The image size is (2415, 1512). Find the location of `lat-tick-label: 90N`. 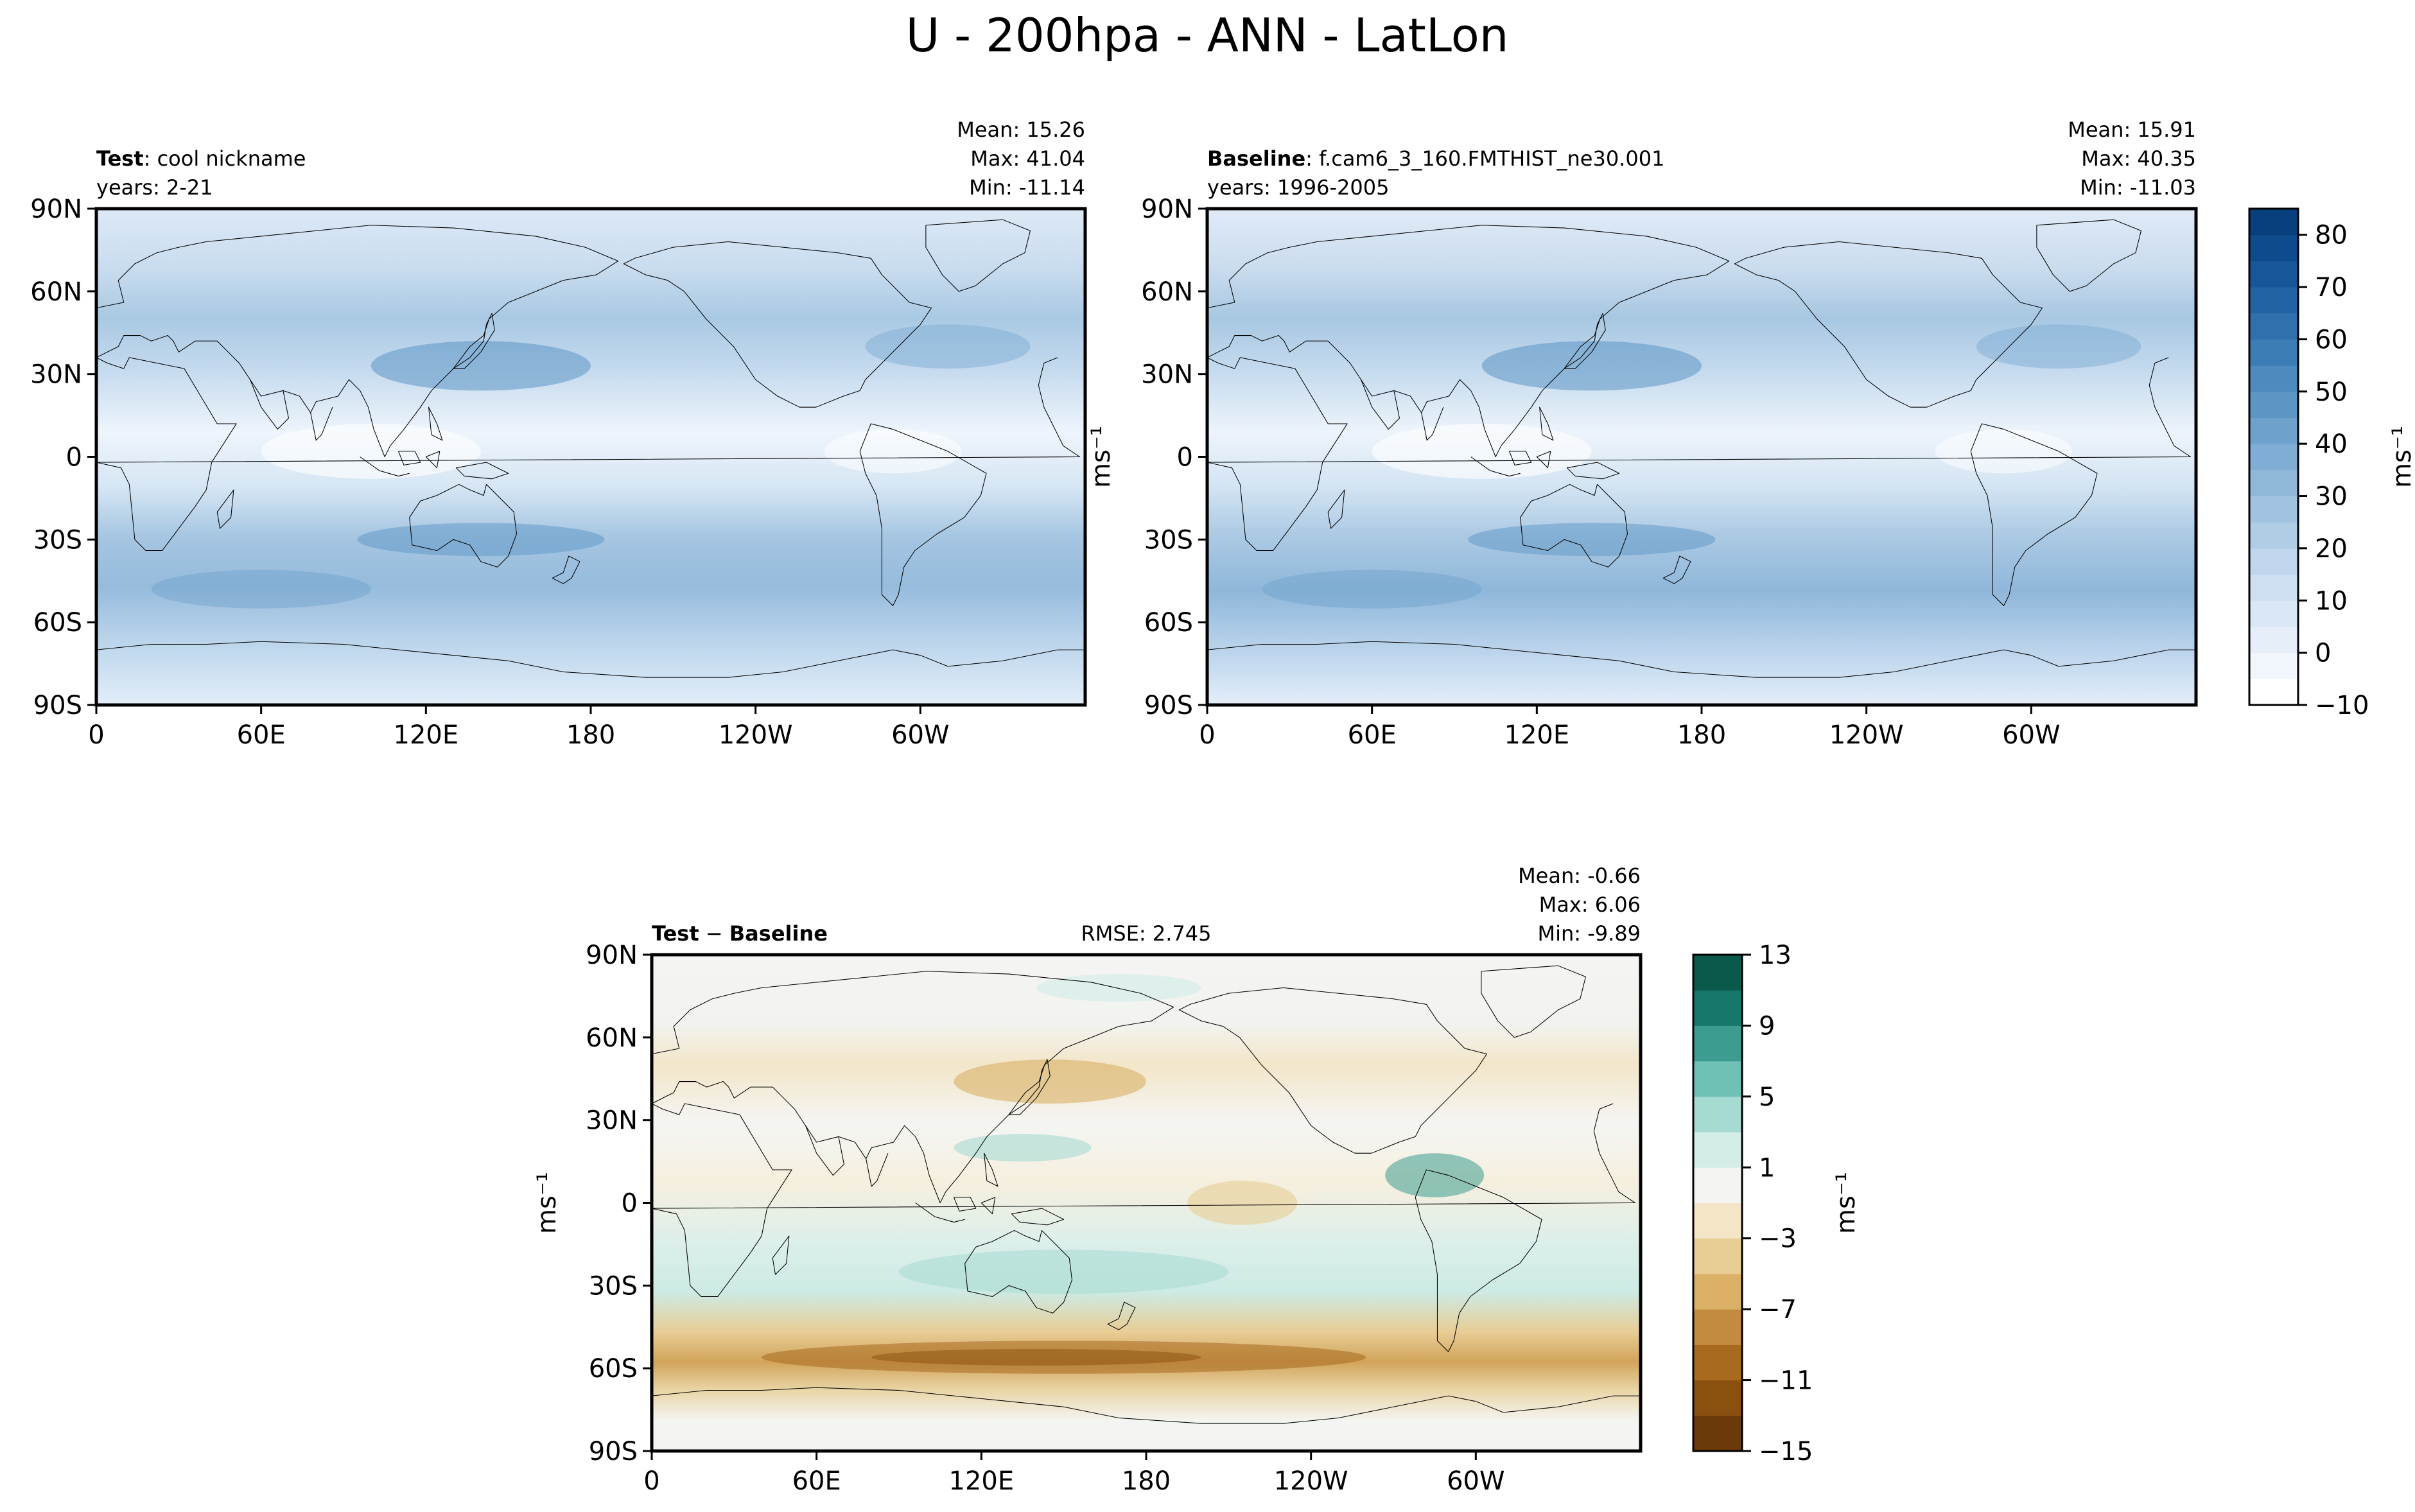

lat-tick-label: 90N is located at coordinates (1167, 209).